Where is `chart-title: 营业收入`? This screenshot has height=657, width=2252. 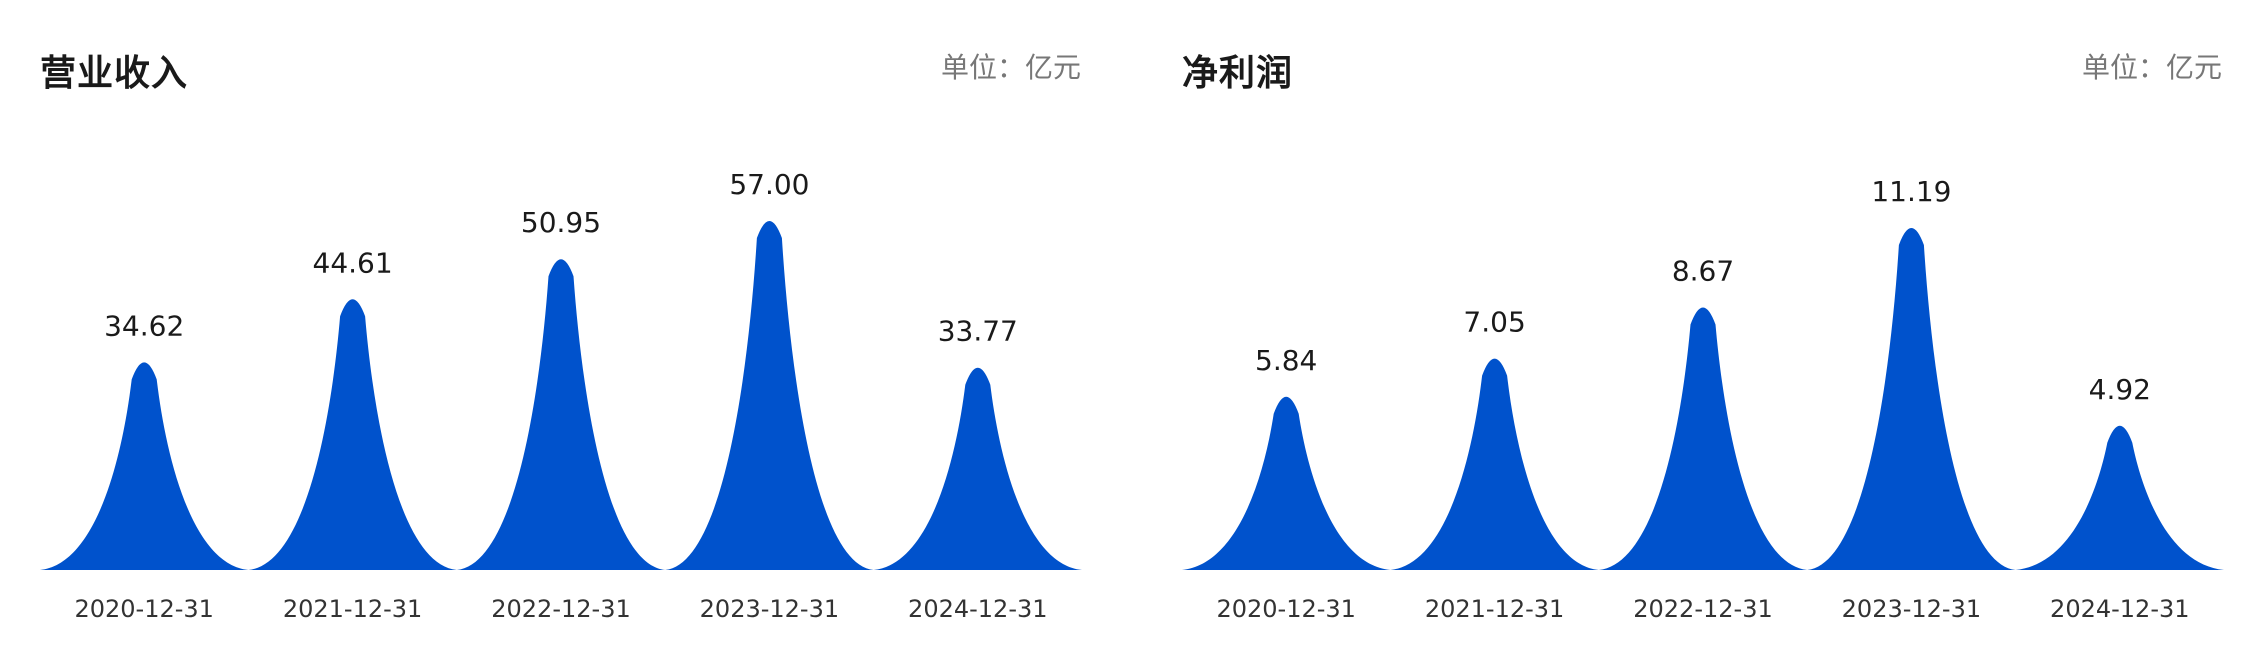 chart-title: 营业收入 is located at coordinates (114, 73).